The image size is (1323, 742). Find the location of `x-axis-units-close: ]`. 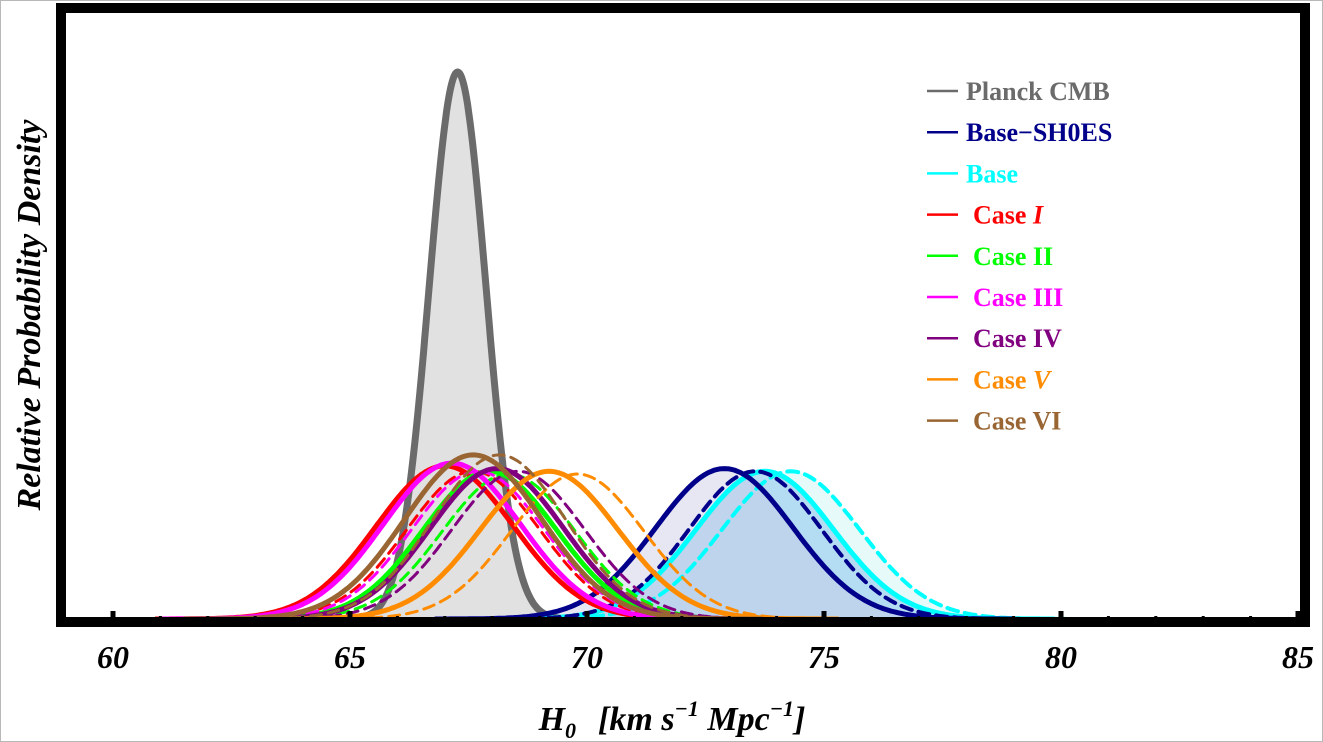

x-axis-units-close: ] is located at coordinates (798, 719).